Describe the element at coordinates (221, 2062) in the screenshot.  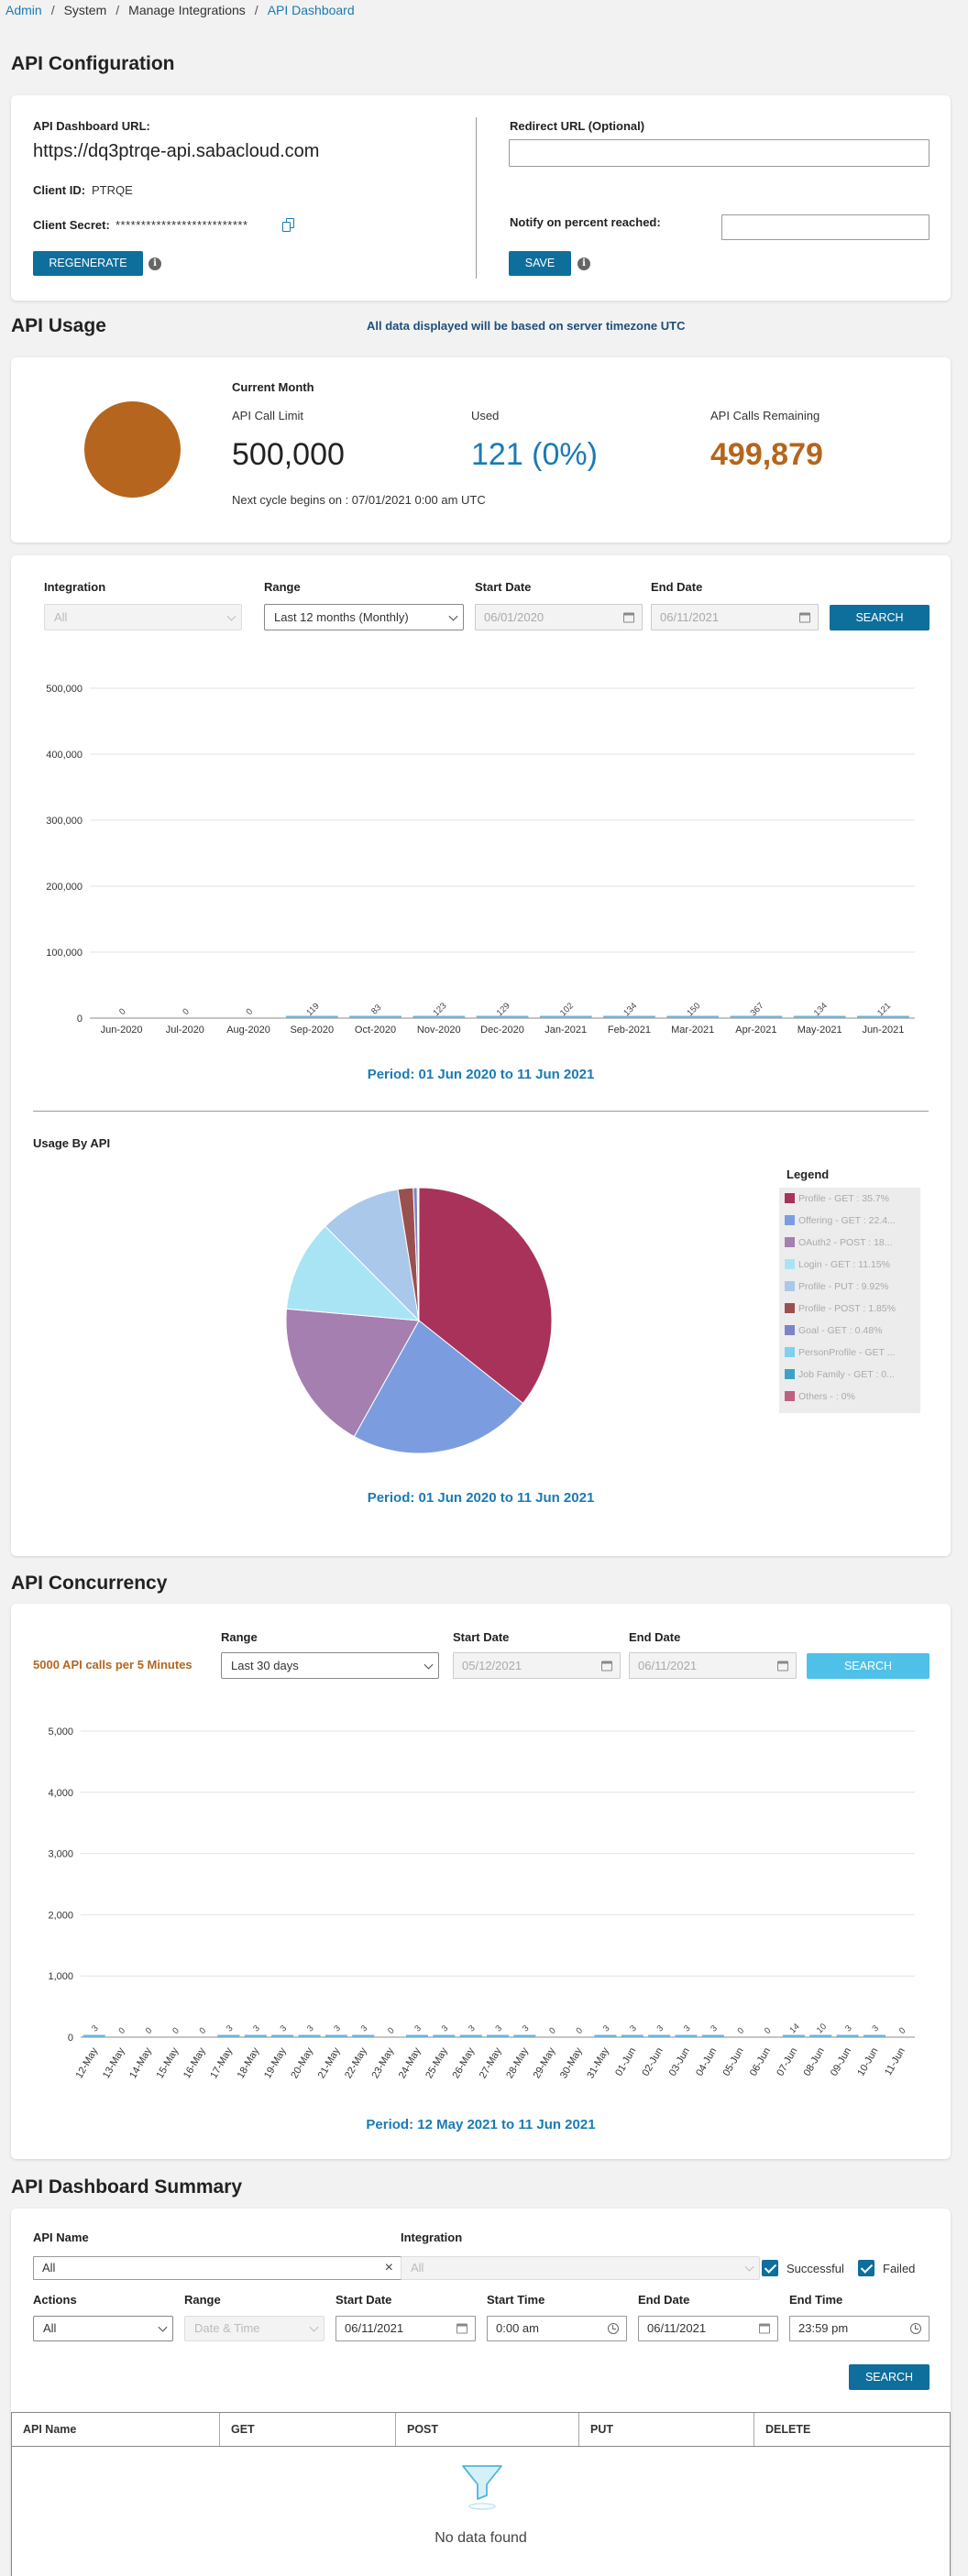
I see `x-tick-label: 17-May` at that location.